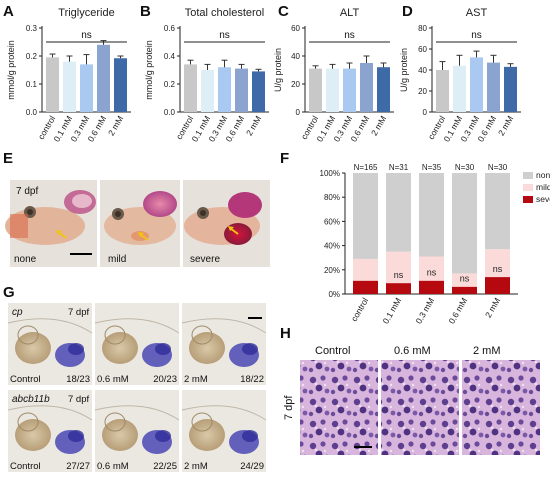 The image size is (550, 485). I want to click on category-label: 0.3 mM, so click(424, 311).